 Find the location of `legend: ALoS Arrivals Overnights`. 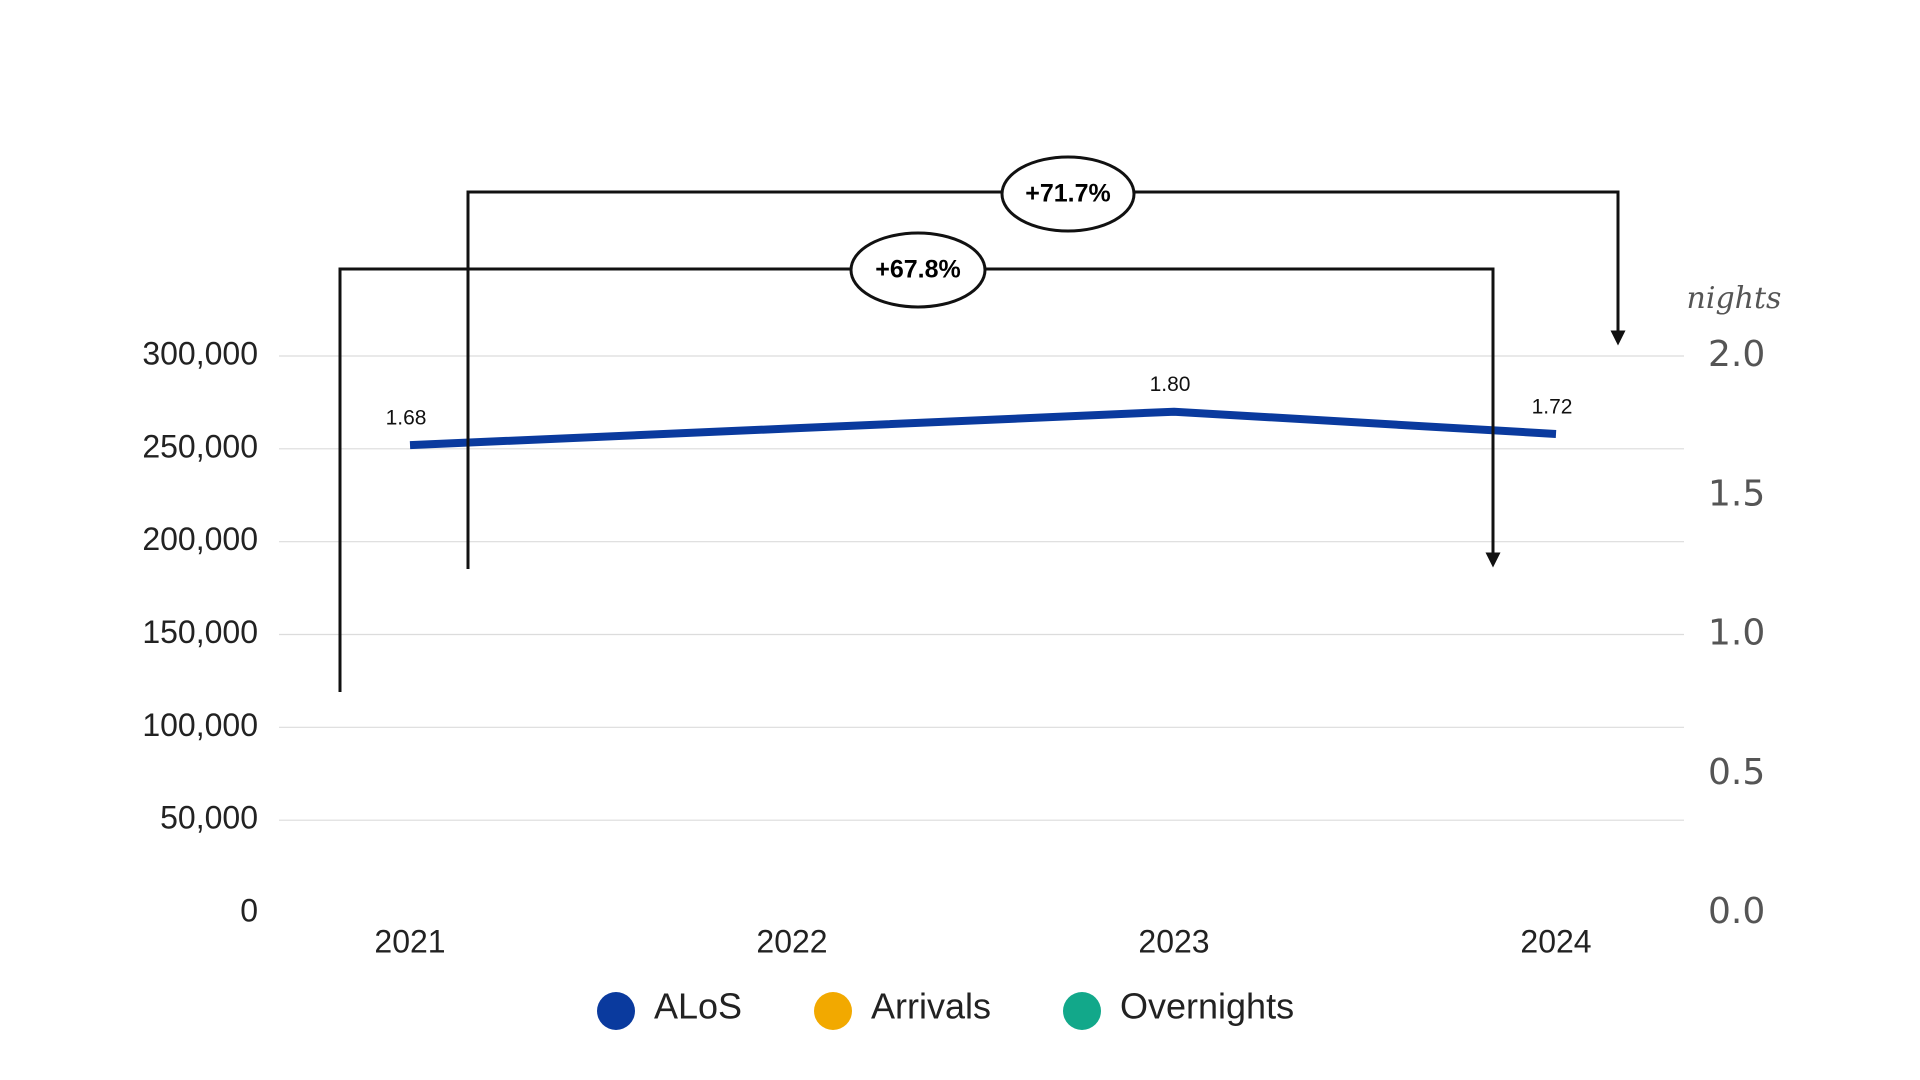

legend: ALoS Arrivals Overnights is located at coordinates (945, 1008).